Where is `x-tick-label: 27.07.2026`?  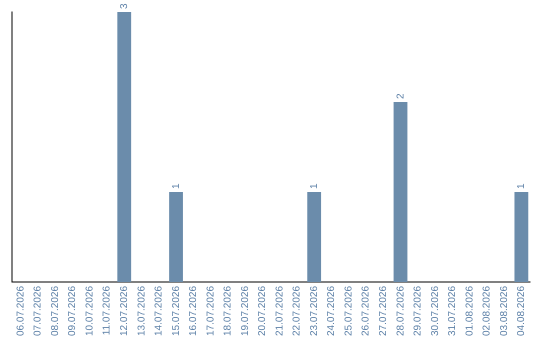 x-tick-label: 27.07.2026 is located at coordinates (383, 311).